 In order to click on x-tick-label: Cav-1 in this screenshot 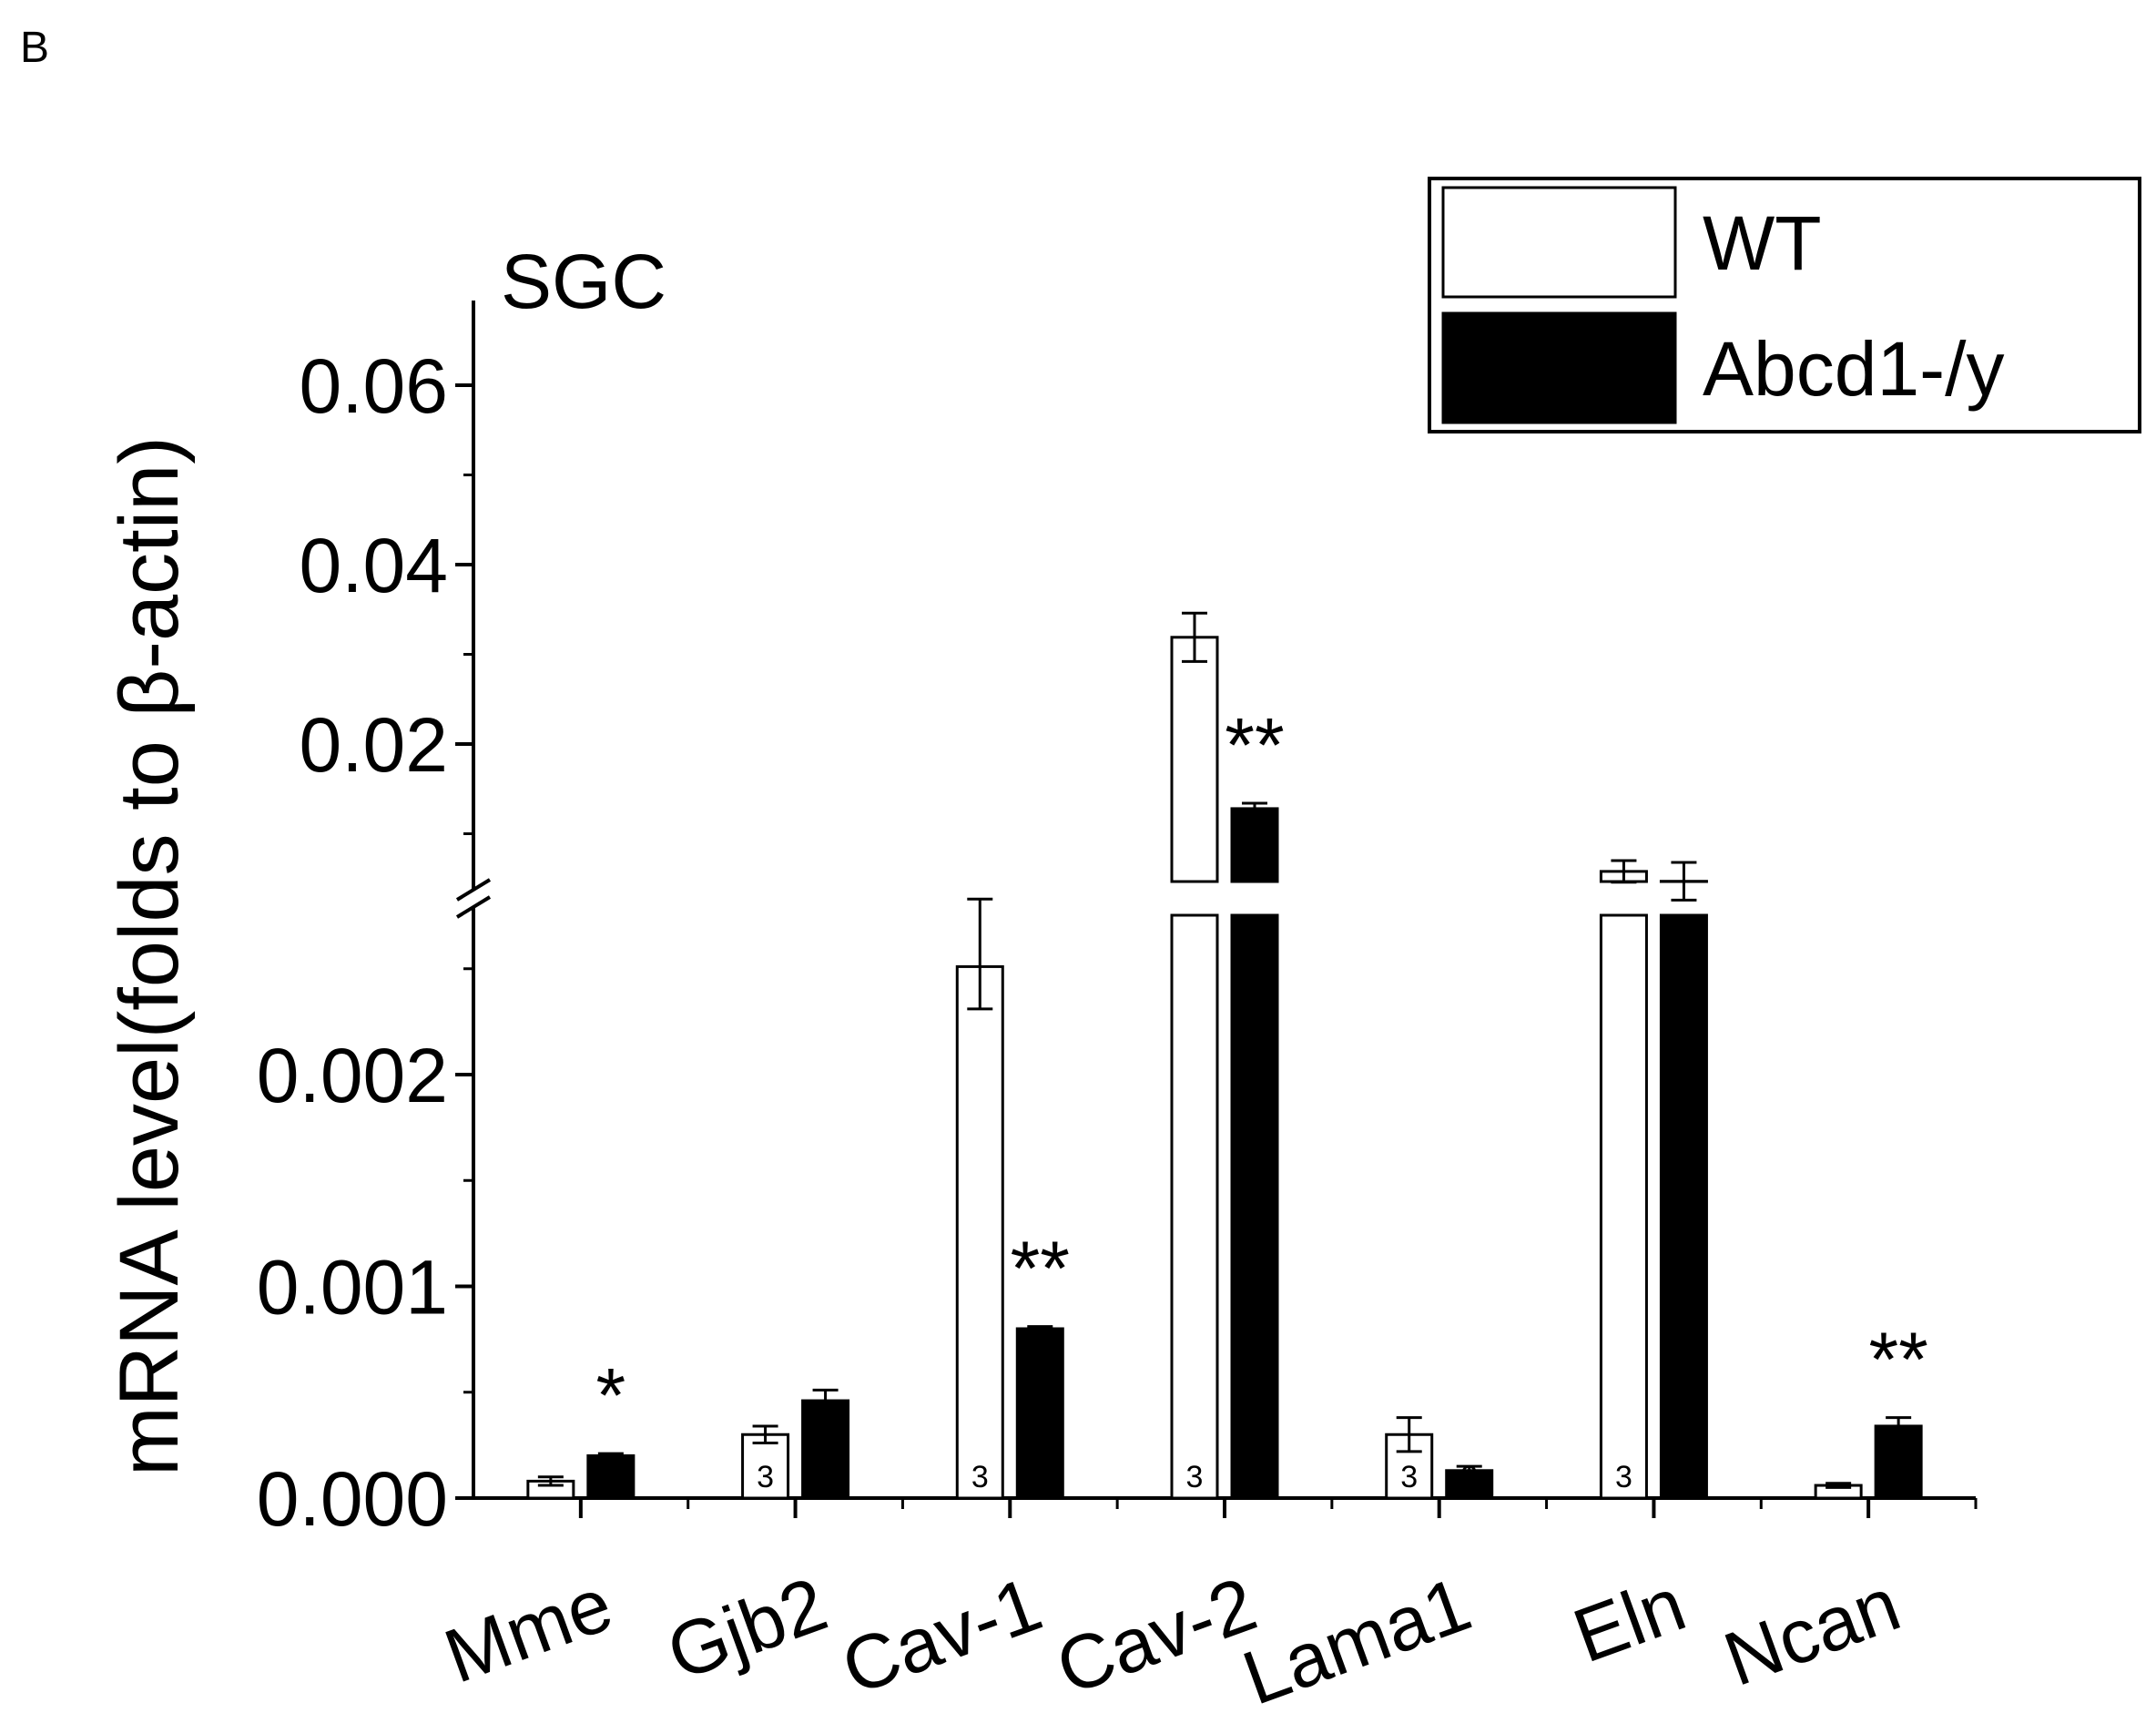, I will do `click(942, 1636)`.